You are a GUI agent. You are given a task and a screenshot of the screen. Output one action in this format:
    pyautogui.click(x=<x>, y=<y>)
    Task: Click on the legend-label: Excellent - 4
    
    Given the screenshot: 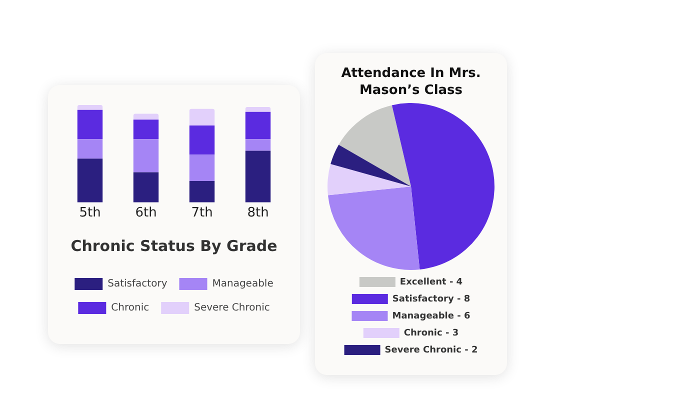 What is the action you would take?
    pyautogui.click(x=431, y=282)
    